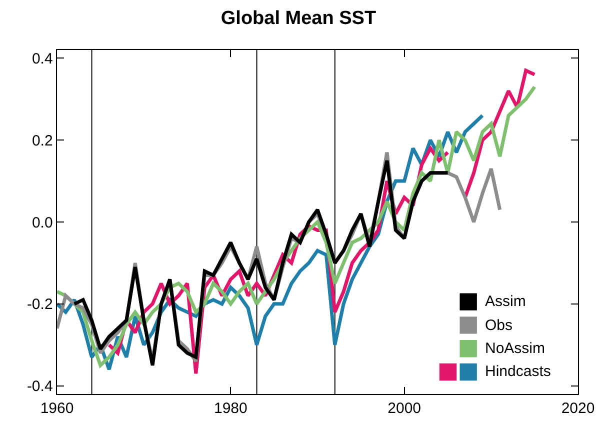 This screenshot has width=597, height=430. I want to click on legend-label: NoAssim, so click(515, 348).